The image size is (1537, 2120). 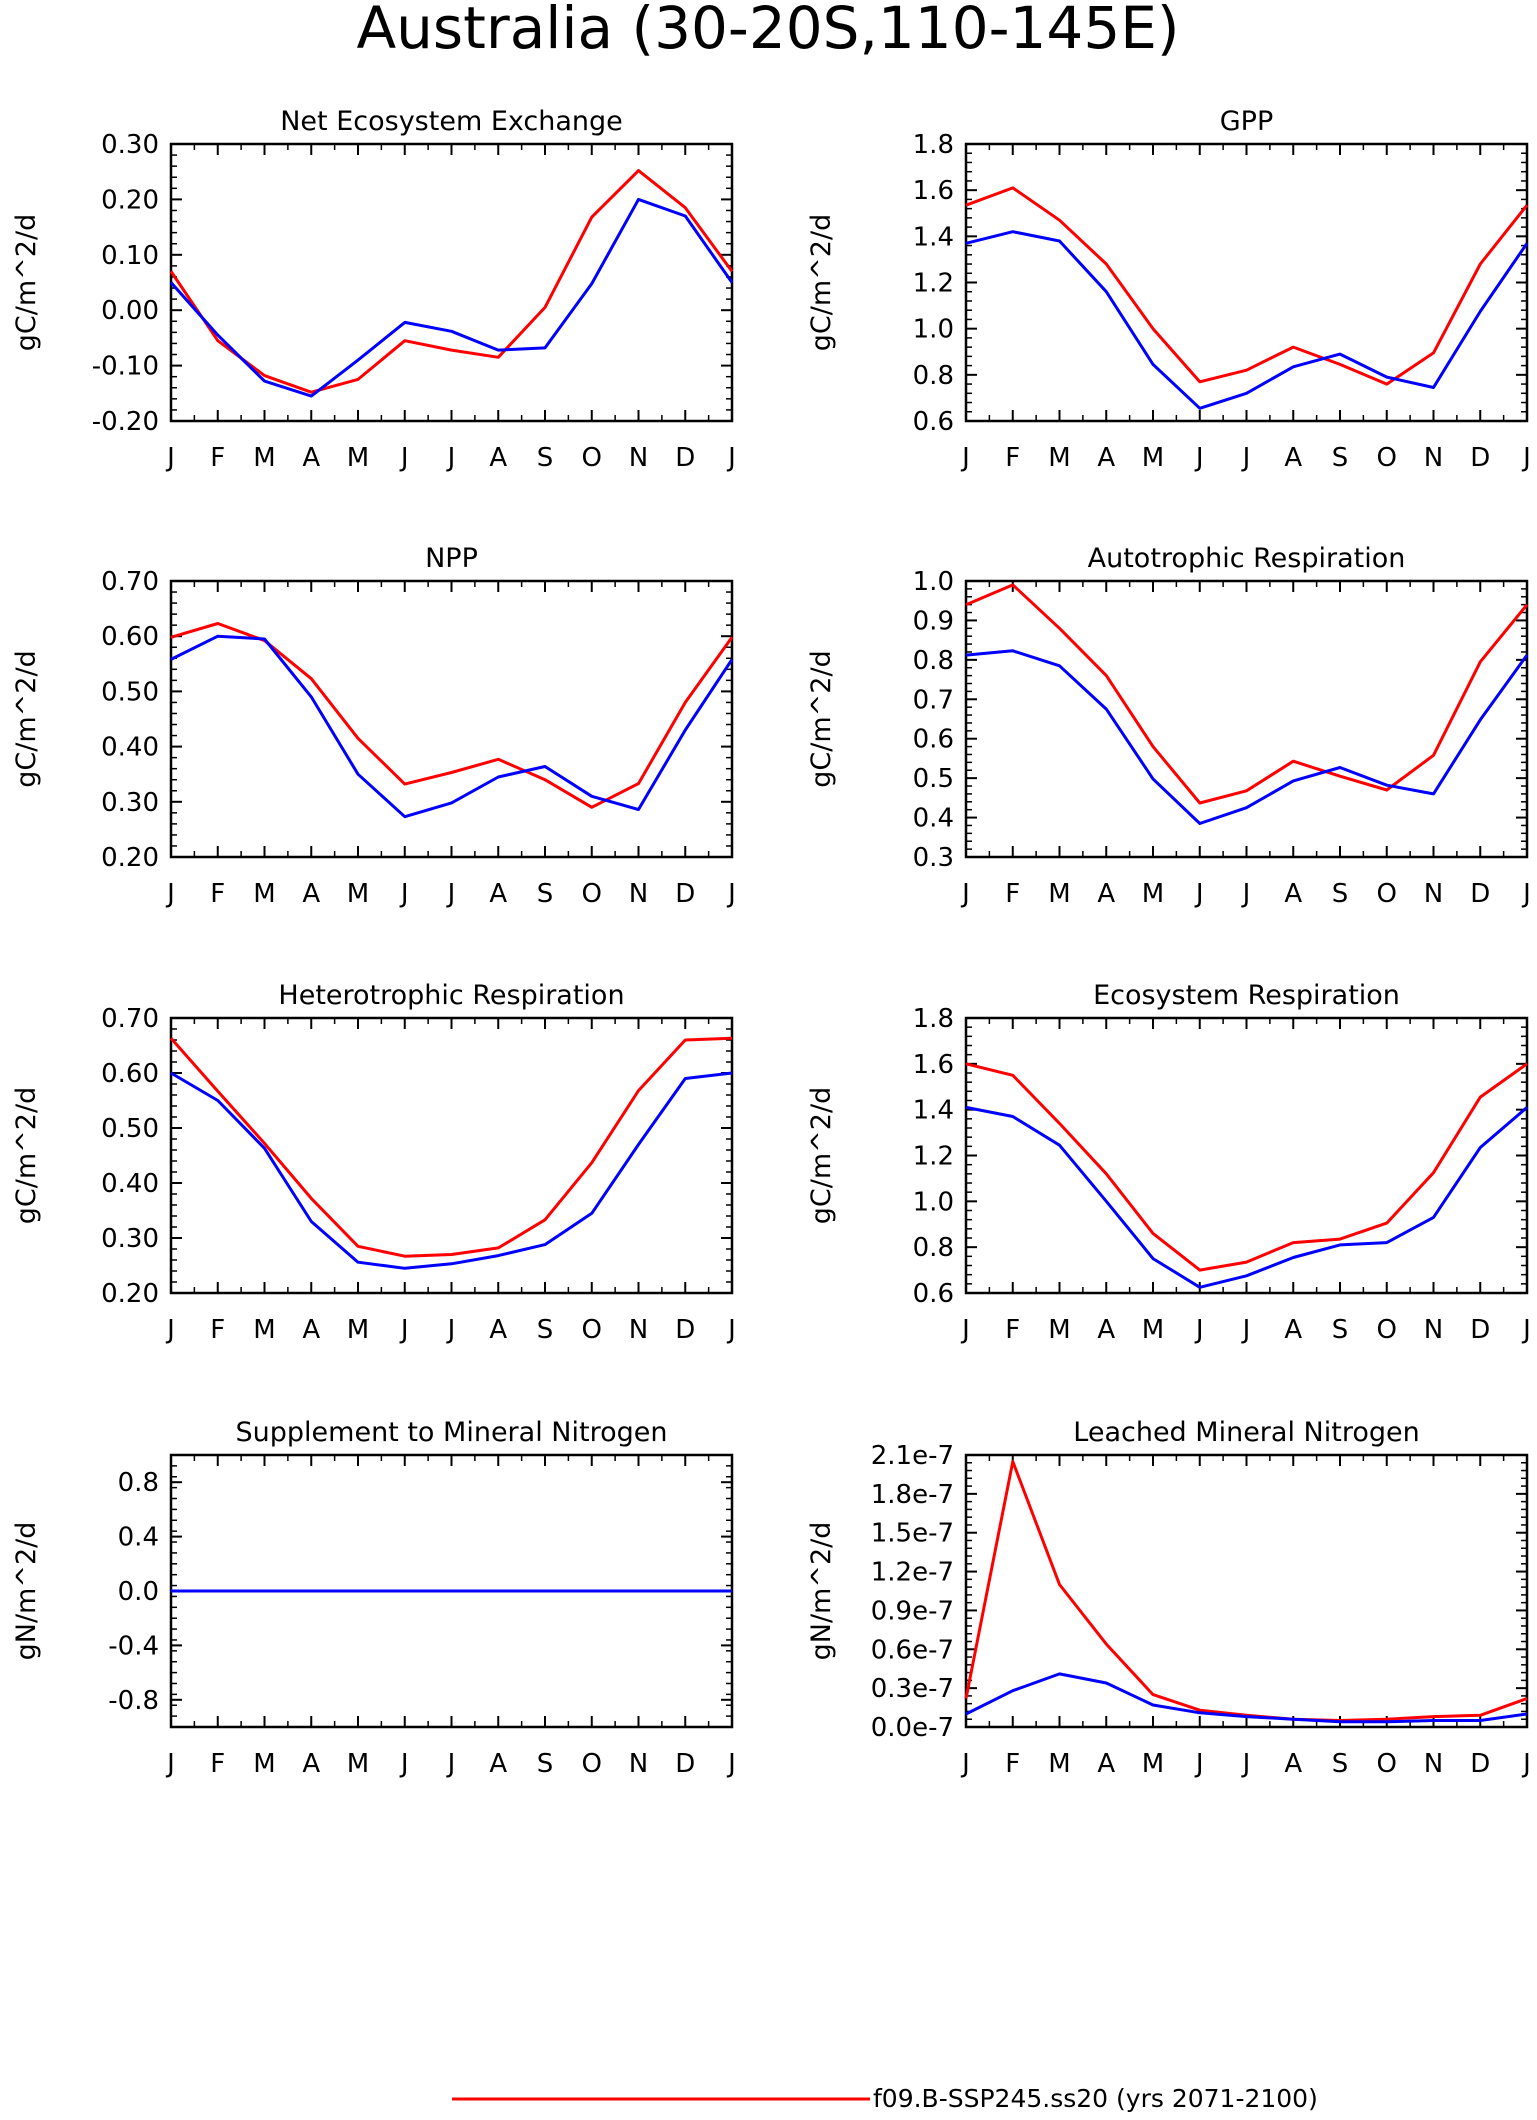 What do you see at coordinates (912, 1456) in the screenshot?
I see `y-tick-label: 2.1e-7` at bounding box center [912, 1456].